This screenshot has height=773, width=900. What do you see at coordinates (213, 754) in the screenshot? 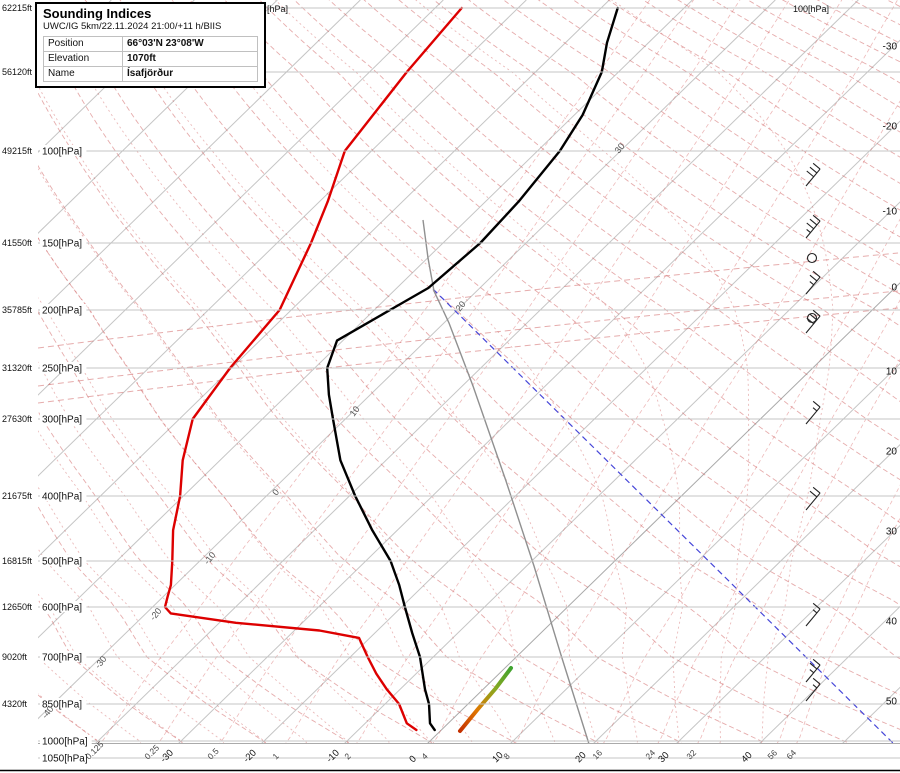
I see `bottom-mixing-ratio-label: 0.5` at bounding box center [213, 754].